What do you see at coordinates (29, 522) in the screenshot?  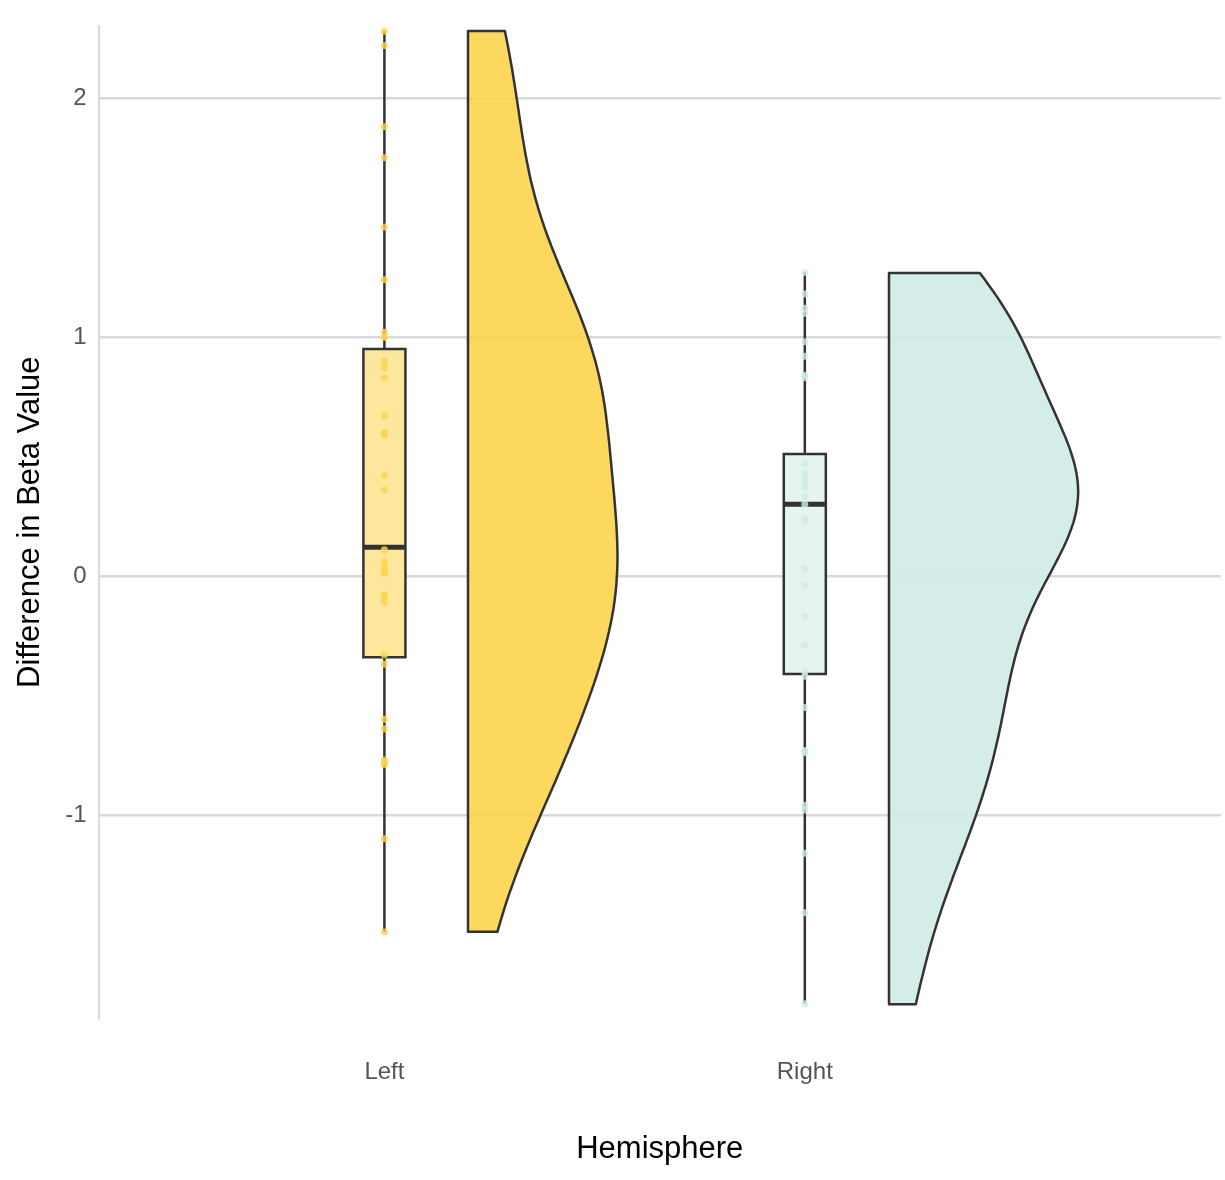 I see `y-axis-title: Difference in Beta Value` at bounding box center [29, 522].